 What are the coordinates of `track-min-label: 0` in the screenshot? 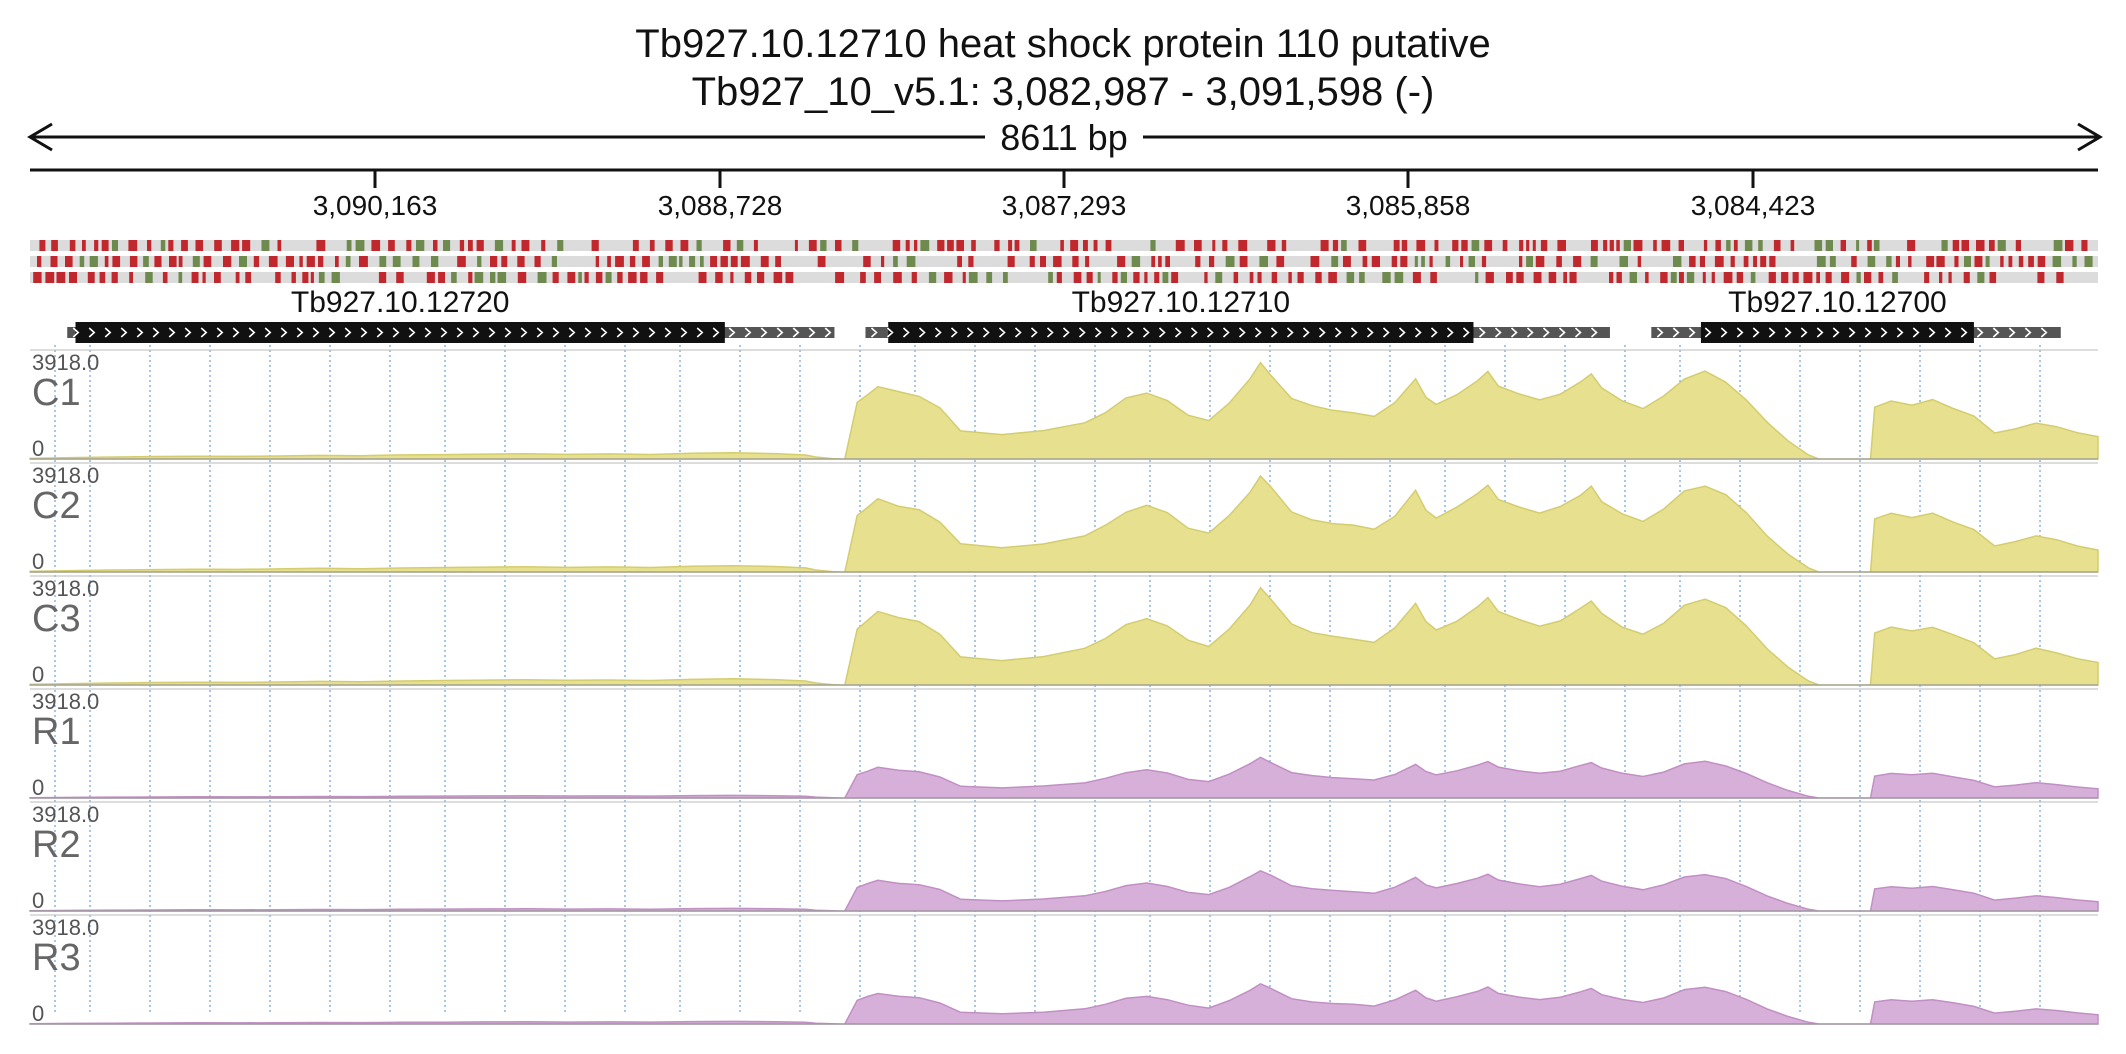 It's located at (38, 787).